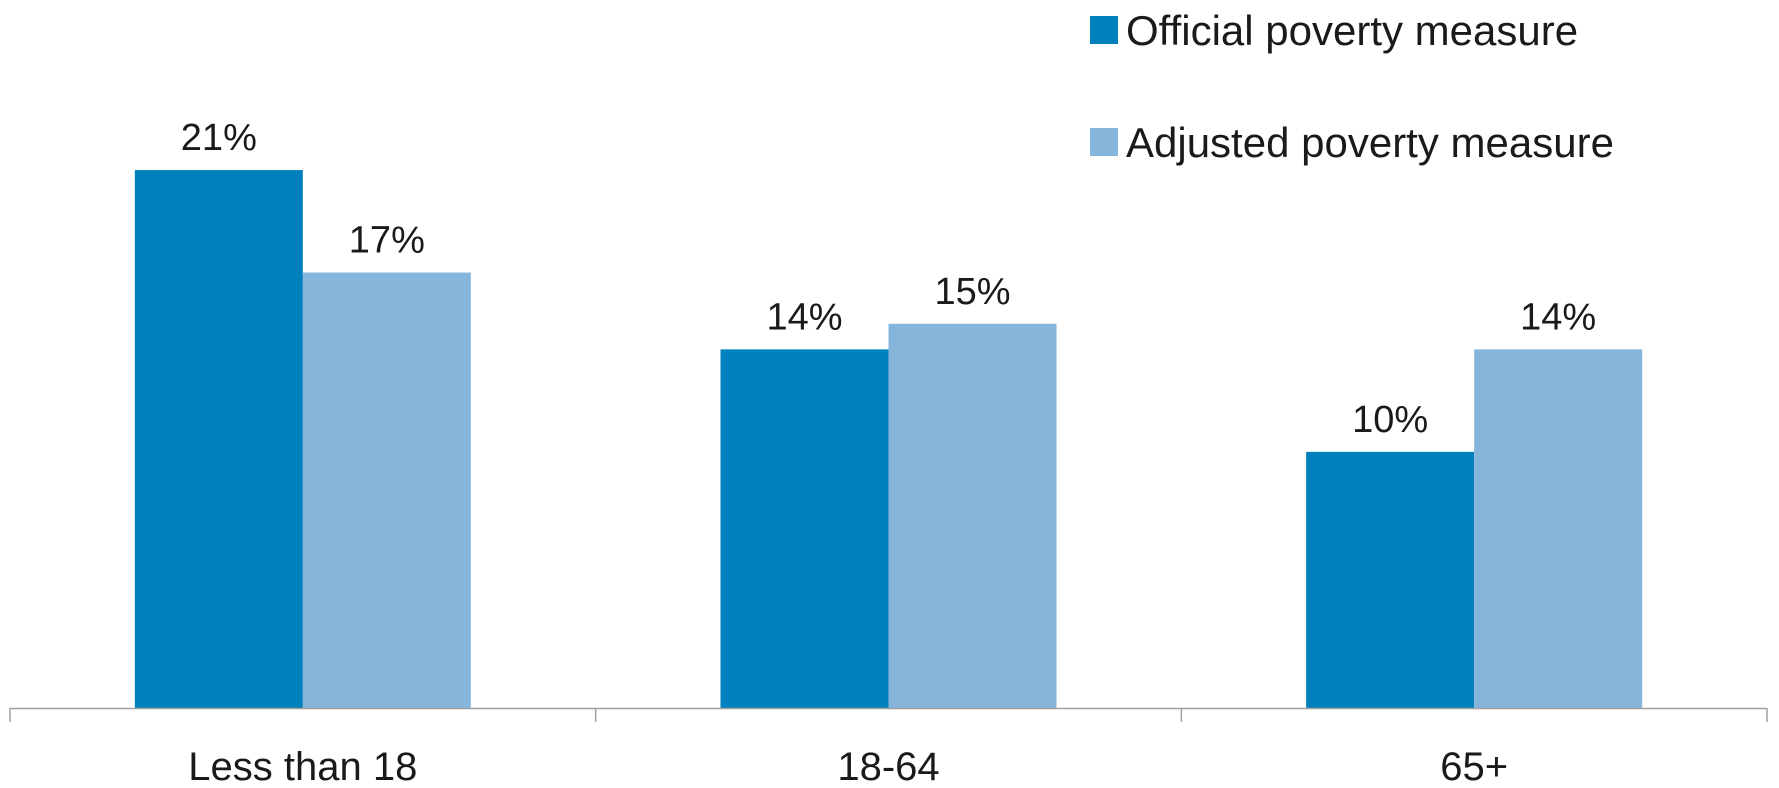 The image size is (1779, 788). I want to click on data-label-official-1: 21%, so click(219, 138).